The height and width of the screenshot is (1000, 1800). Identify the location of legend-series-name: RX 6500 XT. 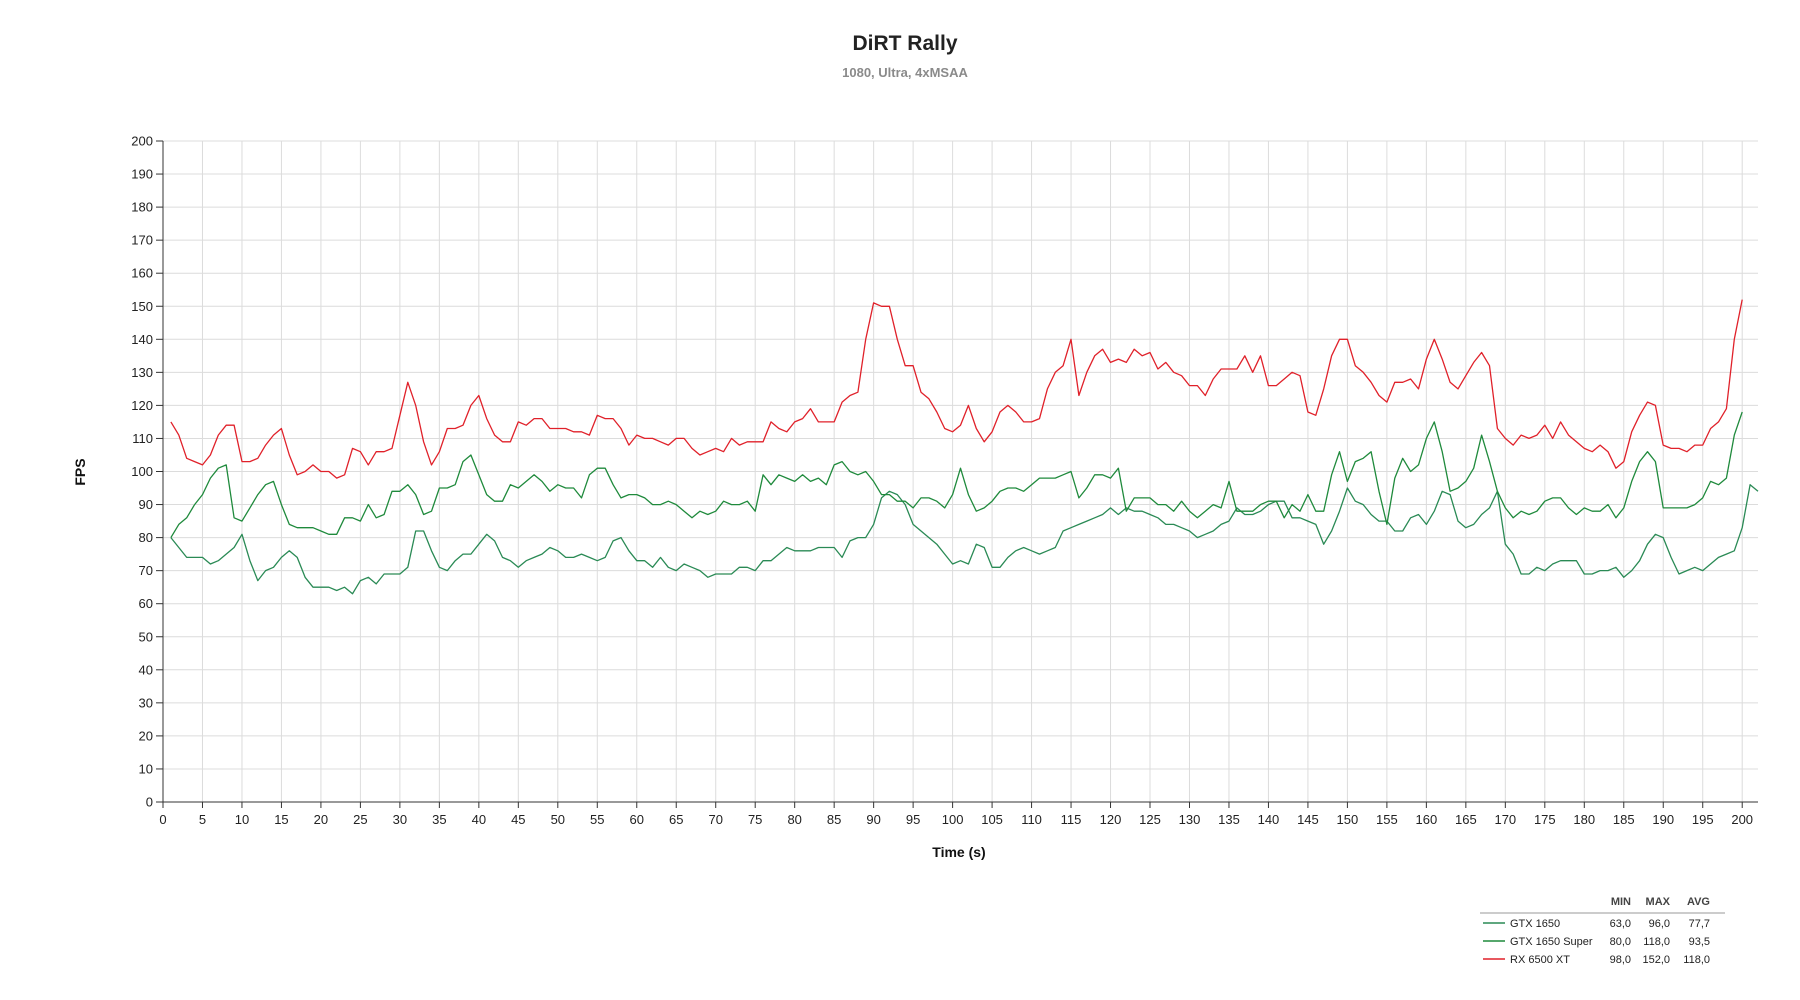
(1540, 960).